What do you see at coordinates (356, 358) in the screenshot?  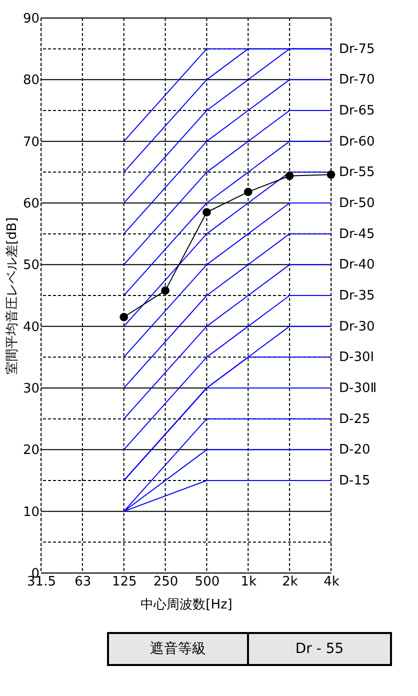 I see `series-label: D-30Ⅰ` at bounding box center [356, 358].